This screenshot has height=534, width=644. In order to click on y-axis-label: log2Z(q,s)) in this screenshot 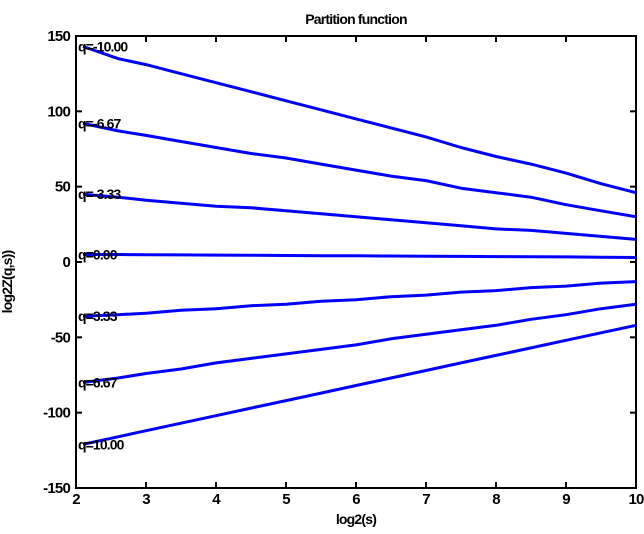, I will do `click(7, 281)`.